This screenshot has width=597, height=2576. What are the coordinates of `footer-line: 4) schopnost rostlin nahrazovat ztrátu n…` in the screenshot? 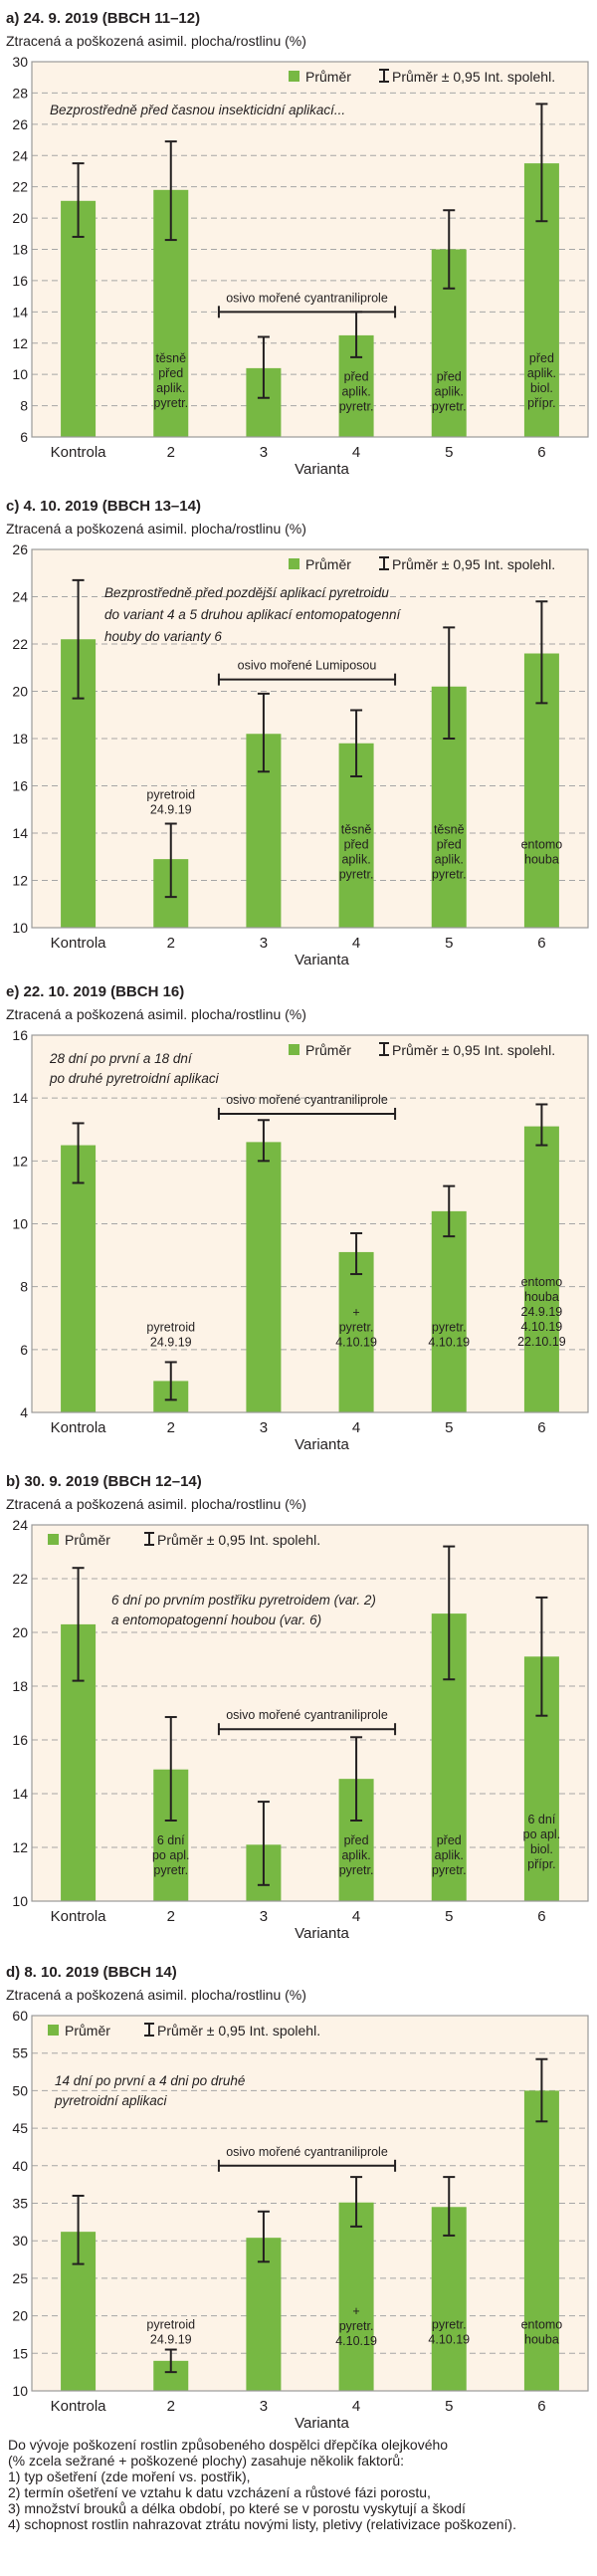 It's located at (262, 2524).